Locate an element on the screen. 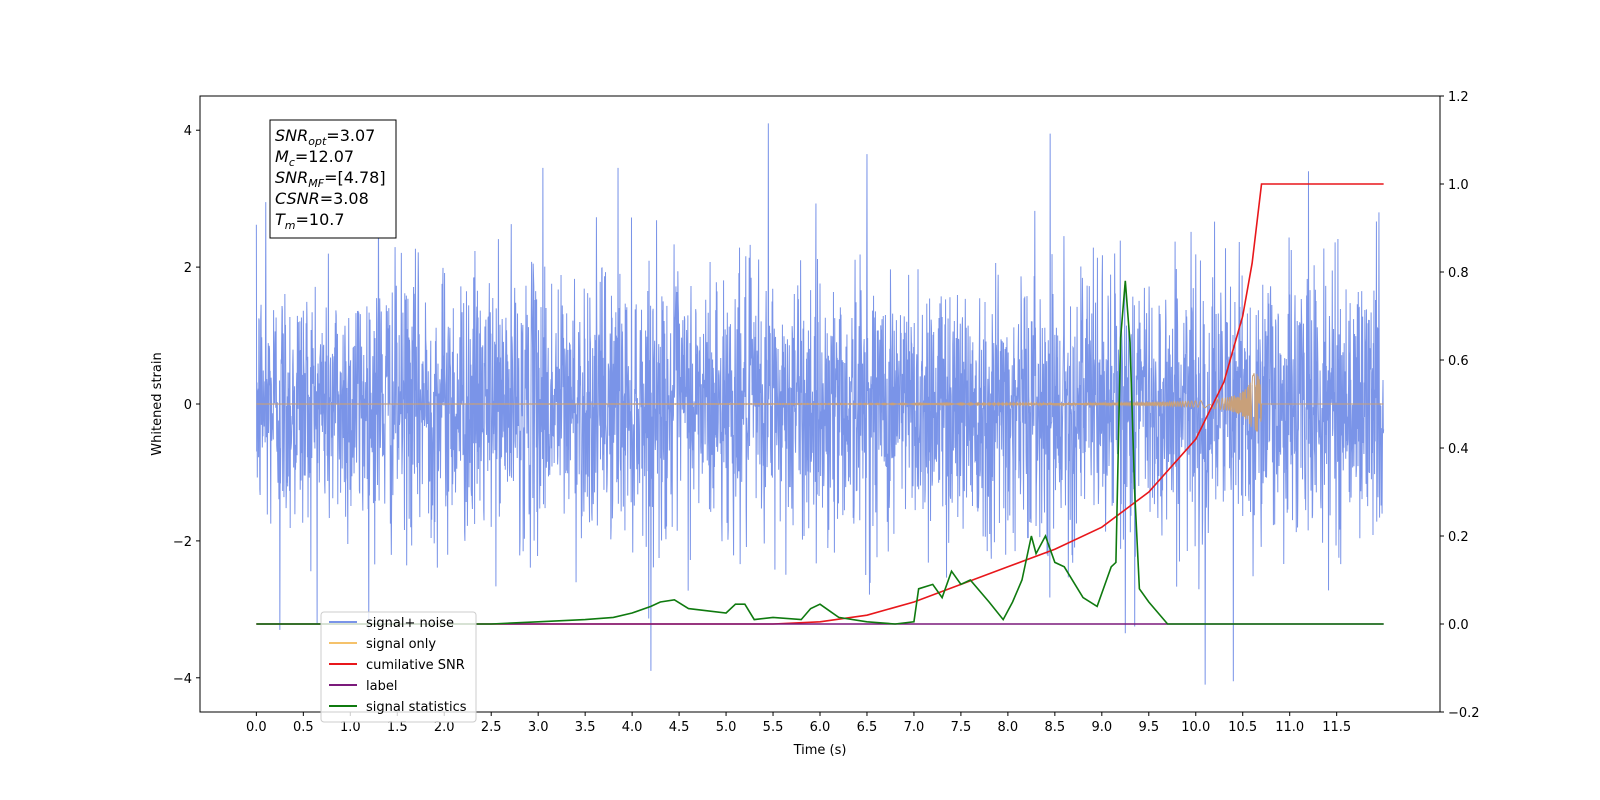 The width and height of the screenshot is (1600, 800). y-tick-label: 0 is located at coordinates (188, 405).